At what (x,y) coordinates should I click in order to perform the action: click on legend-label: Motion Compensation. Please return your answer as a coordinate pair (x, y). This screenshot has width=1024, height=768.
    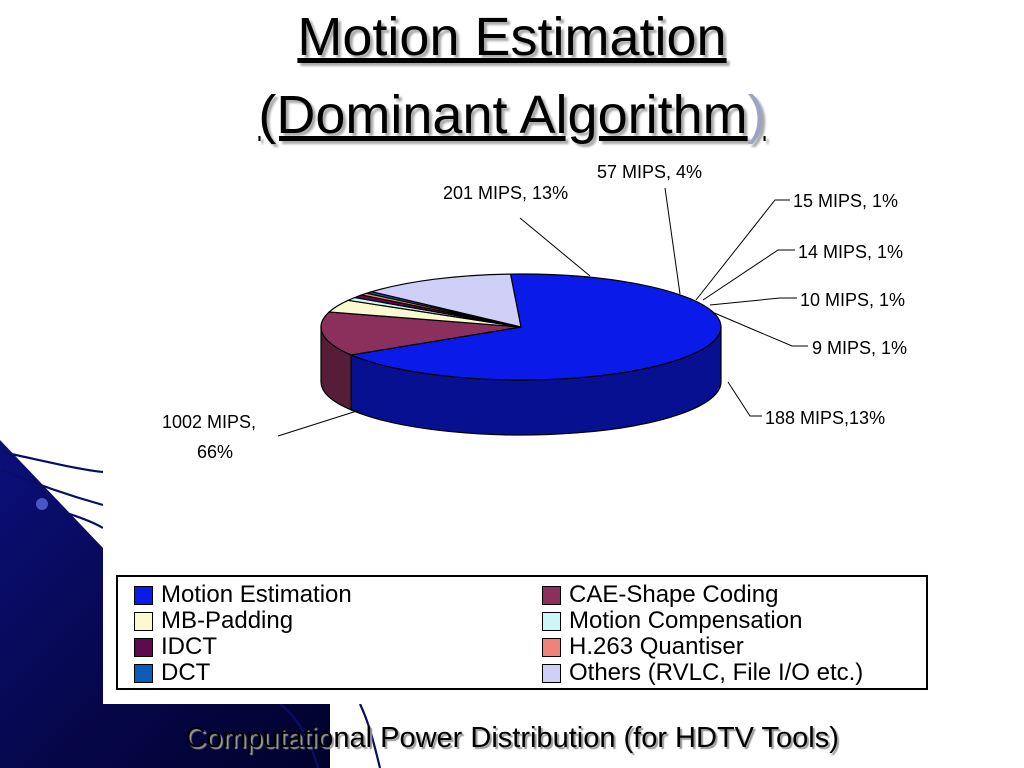
    Looking at the image, I should click on (686, 620).